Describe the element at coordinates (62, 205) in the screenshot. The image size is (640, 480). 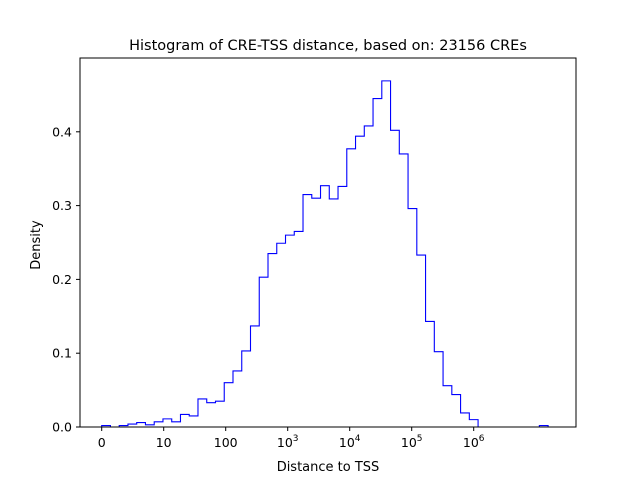
I see `y-tick-label: 0.3` at that location.